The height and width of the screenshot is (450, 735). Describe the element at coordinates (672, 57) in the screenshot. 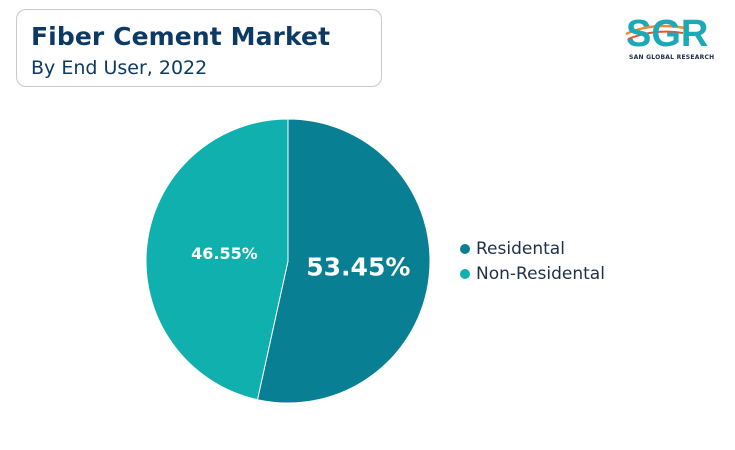

I see `logo-tagline: SAN GLOBAL RESEARCH` at that location.